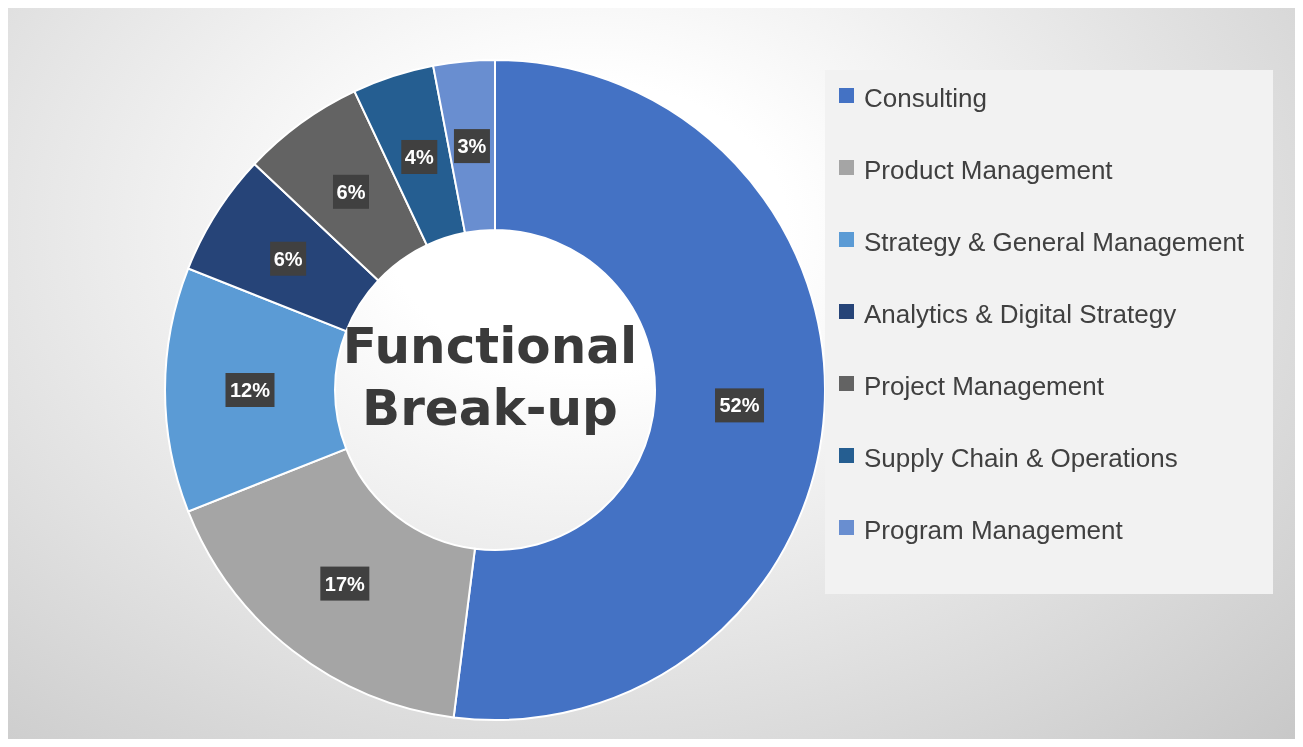 The image size is (1303, 747). Describe the element at coordinates (984, 386) in the screenshot. I see `legend-label: Project Management` at that location.